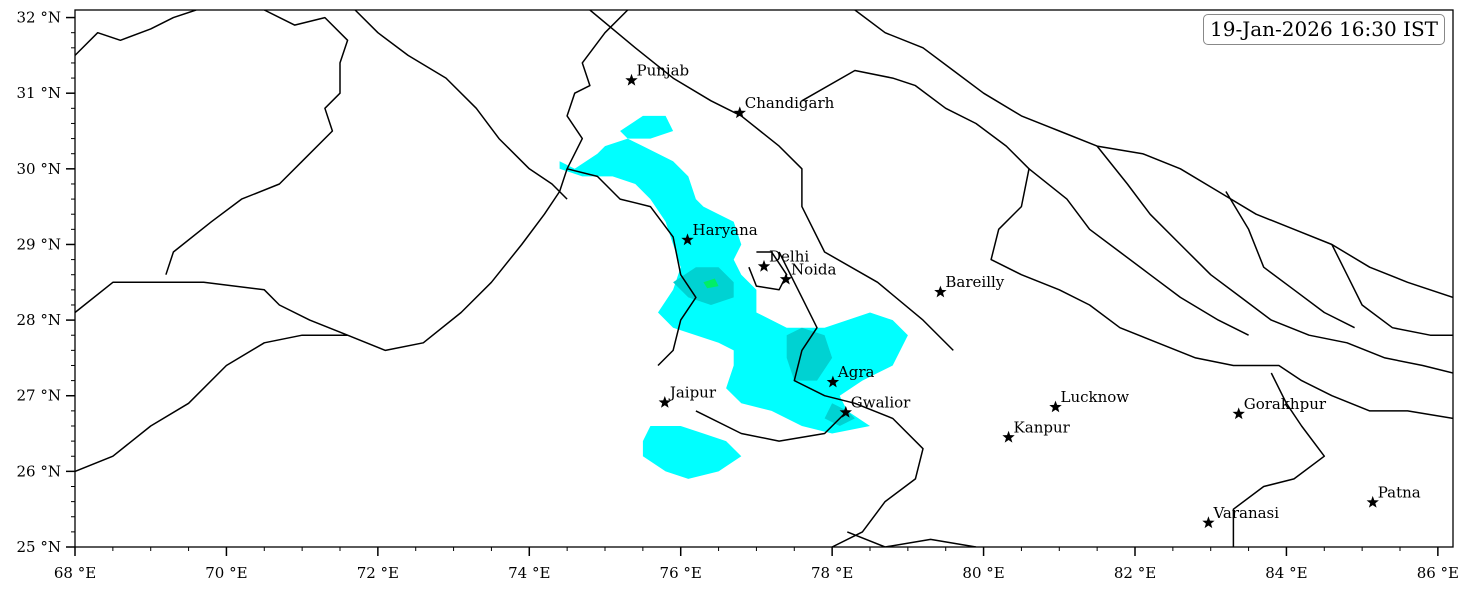  I want to click on y-tick-label: 25 °N, so click(39, 547).